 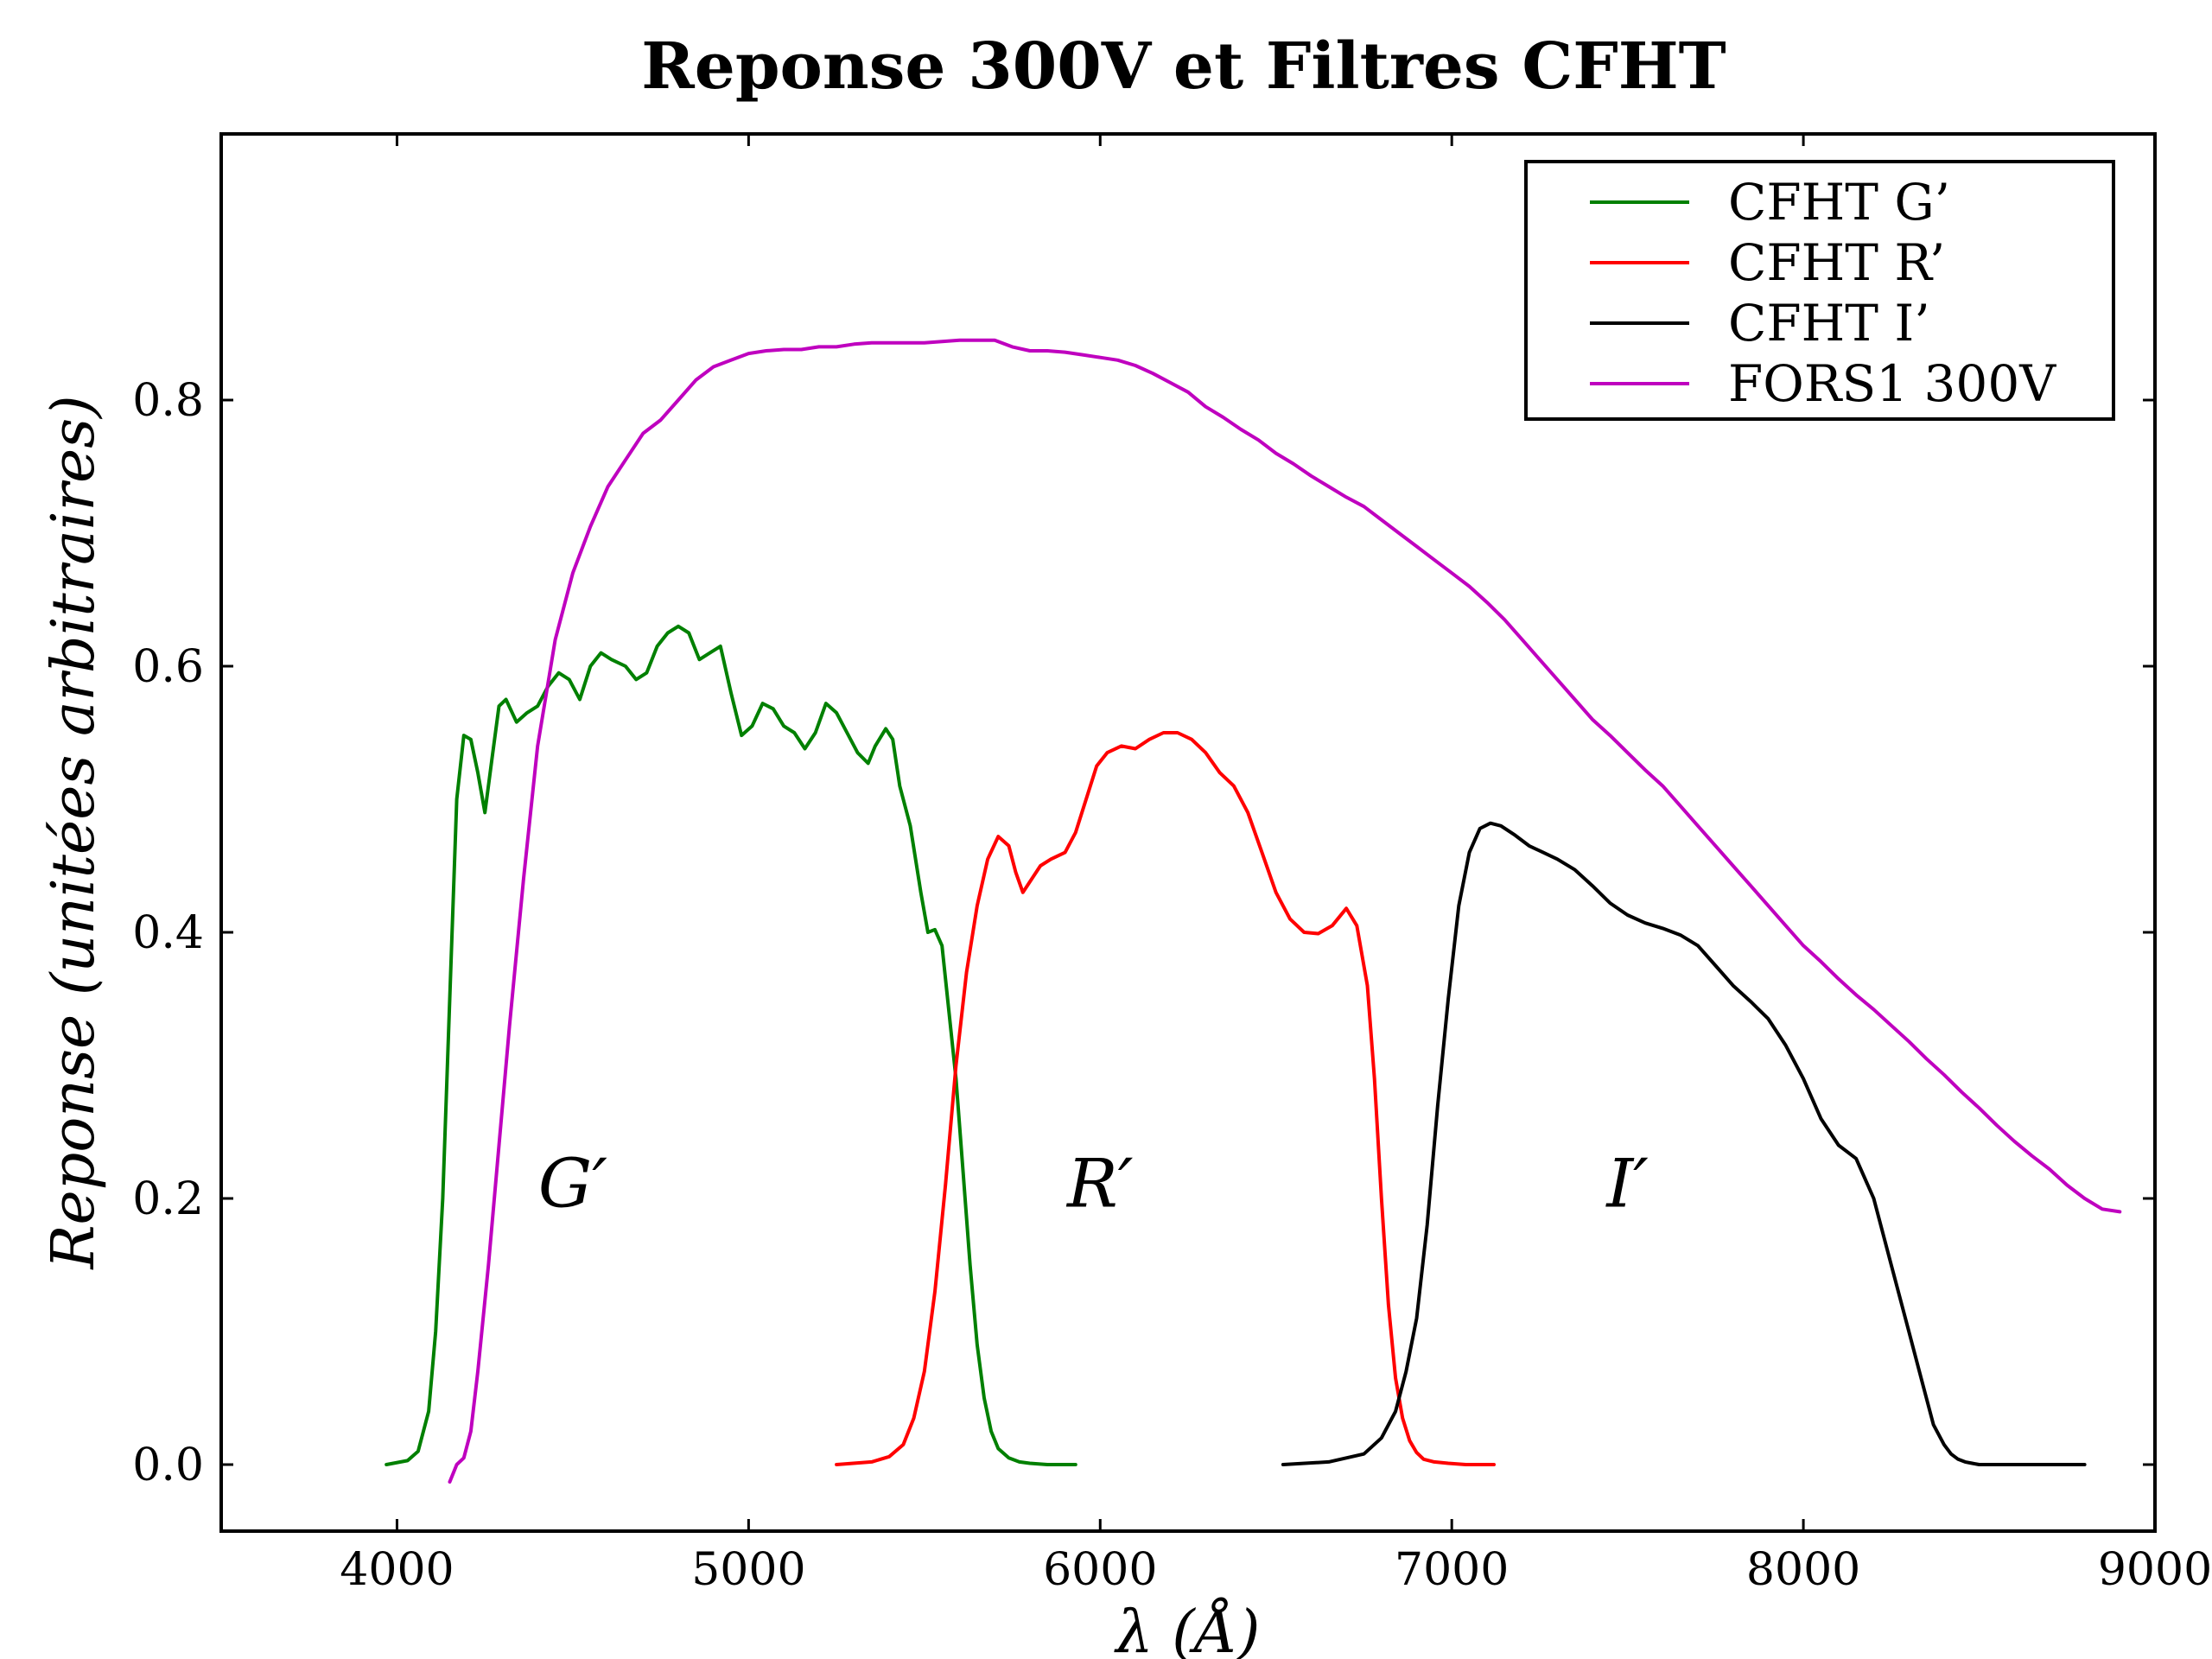 I want to click on band-label-2: I′, so click(x=1627, y=1185).